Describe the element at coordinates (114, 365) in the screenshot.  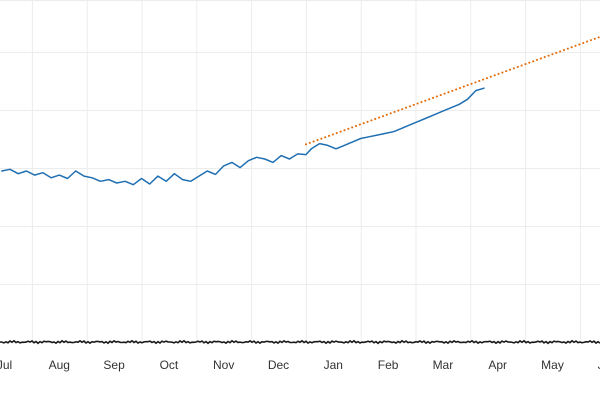
I see `x-tick-label-sep: Sep` at that location.